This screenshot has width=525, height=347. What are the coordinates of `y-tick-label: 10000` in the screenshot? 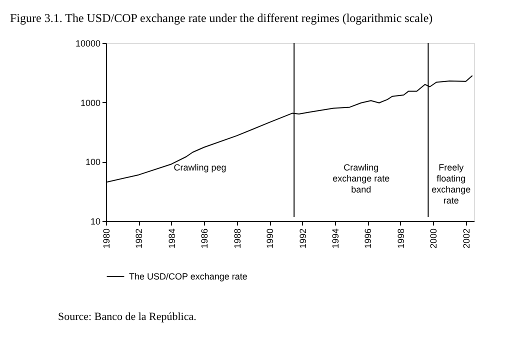 It's located at (87, 43).